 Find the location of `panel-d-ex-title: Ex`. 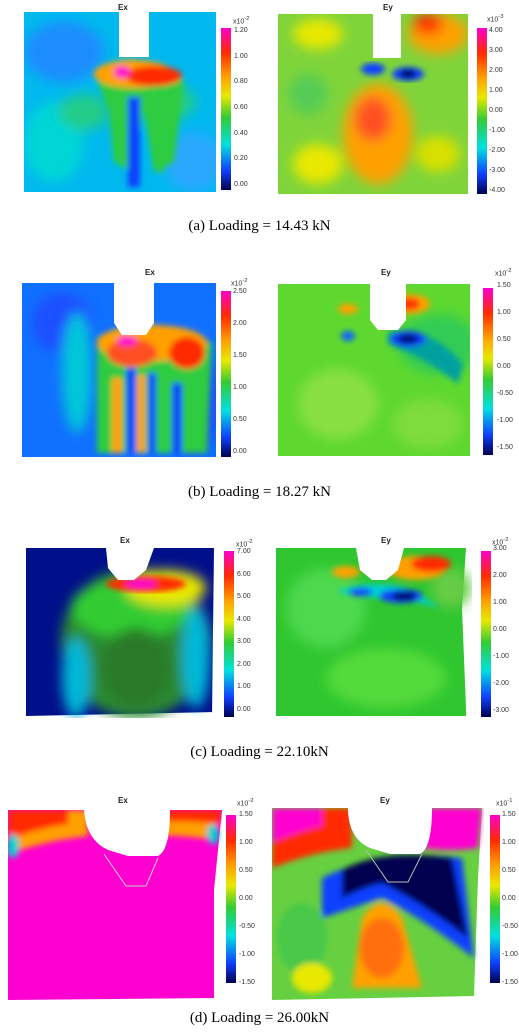

panel-d-ex-title: Ex is located at coordinates (123, 800).